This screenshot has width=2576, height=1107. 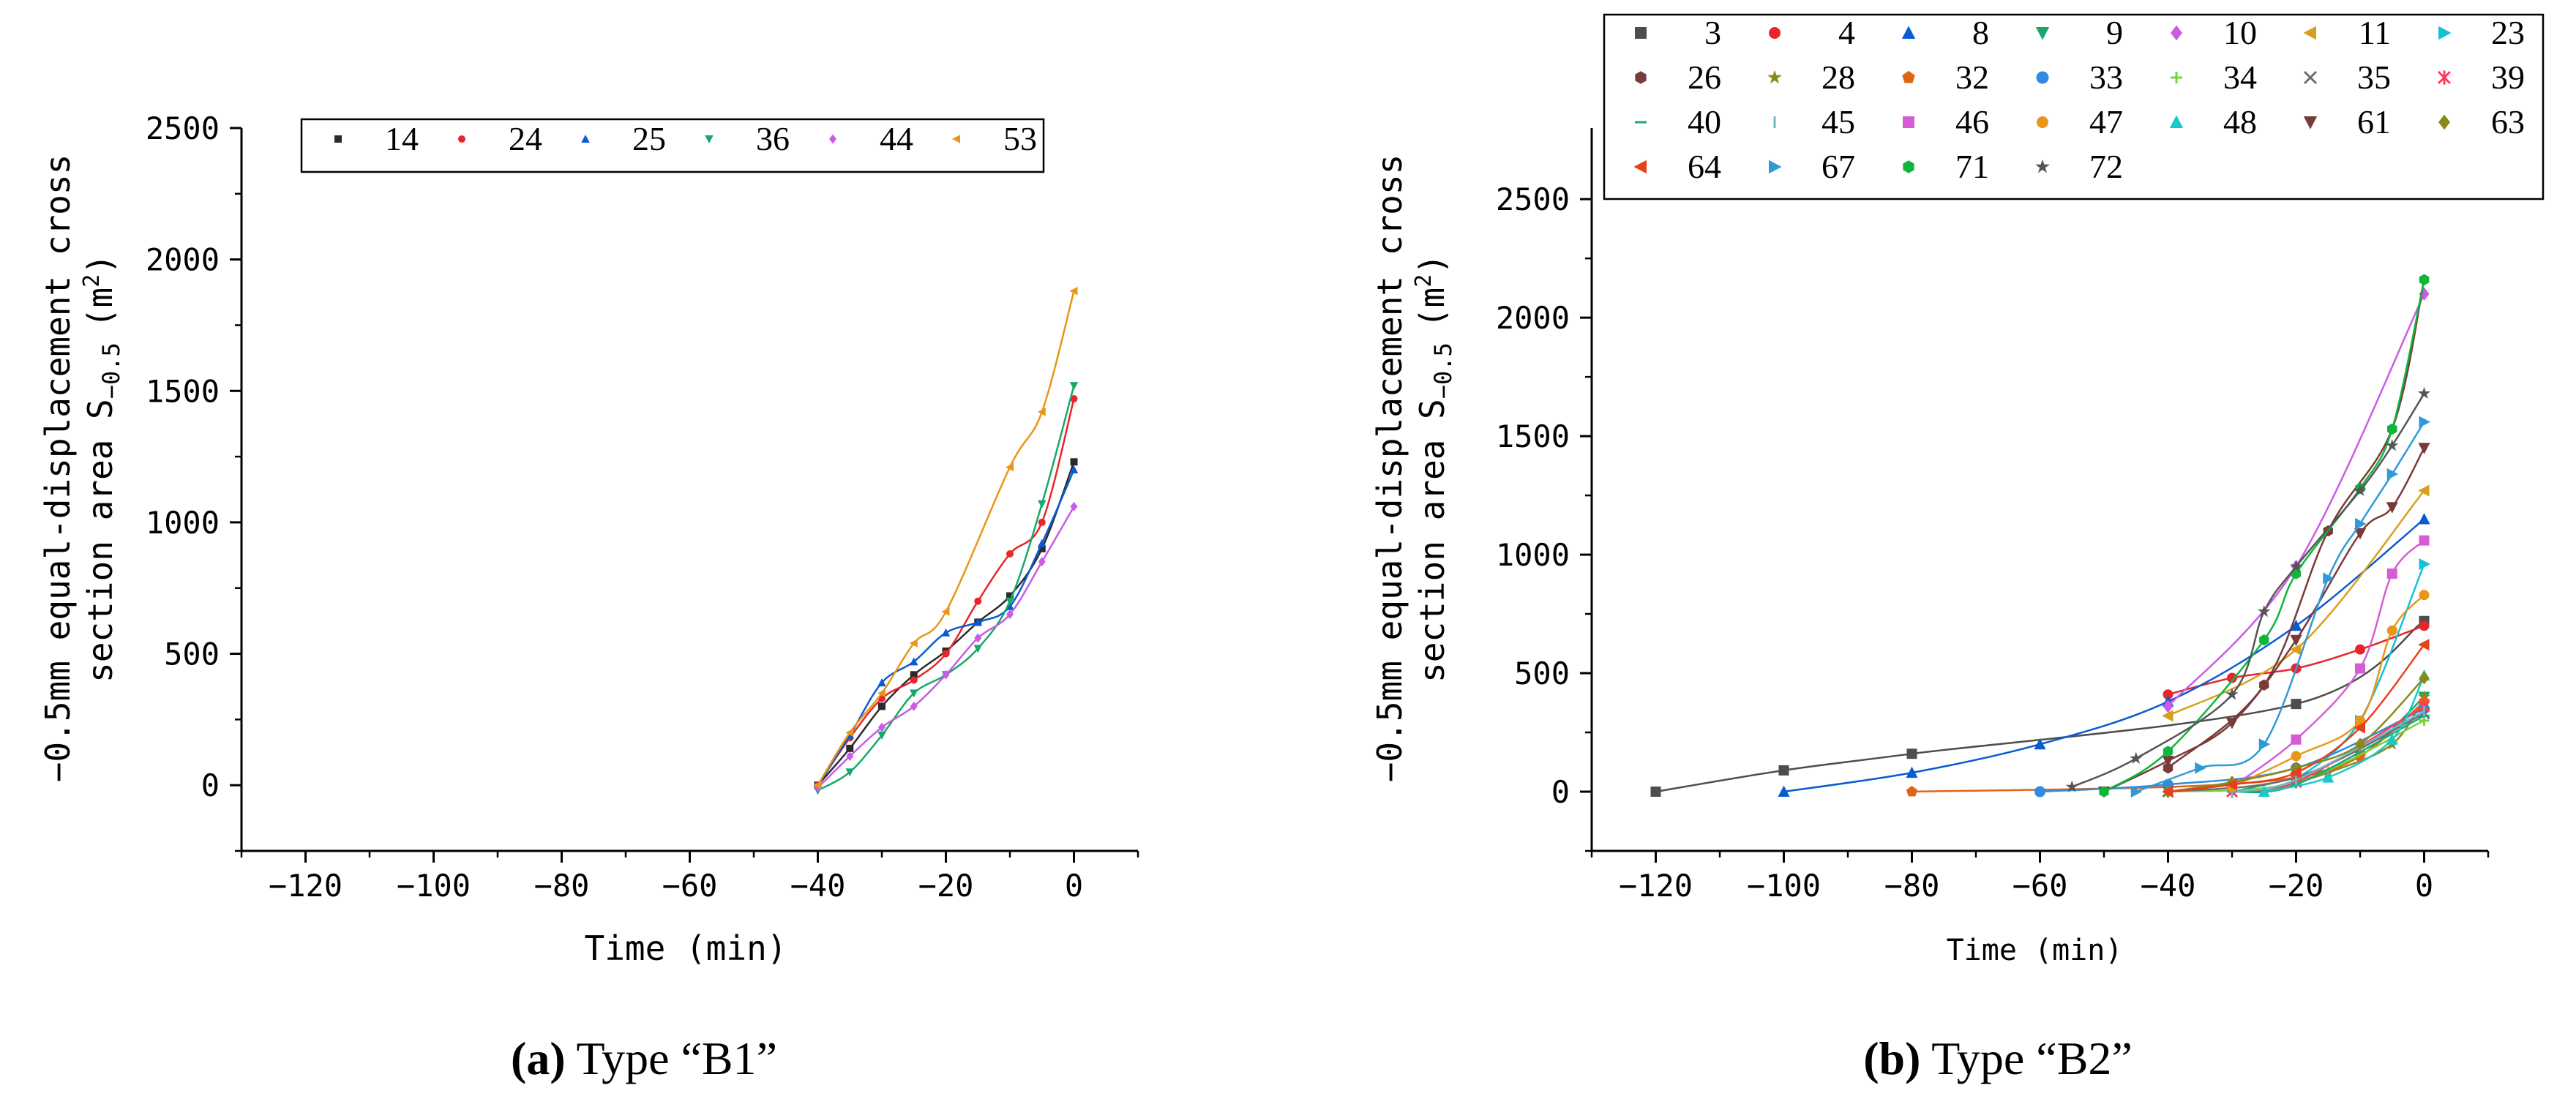 I want to click on panel-a-x-tick-label: −60, so click(x=690, y=886).